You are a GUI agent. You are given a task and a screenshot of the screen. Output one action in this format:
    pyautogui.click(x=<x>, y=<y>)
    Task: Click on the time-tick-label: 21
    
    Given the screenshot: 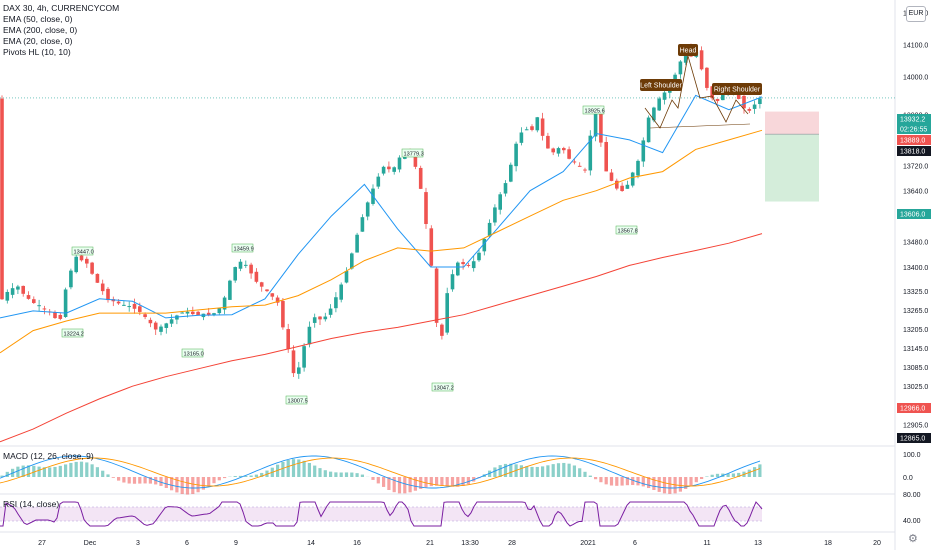 What is the action you would take?
    pyautogui.click(x=430, y=543)
    